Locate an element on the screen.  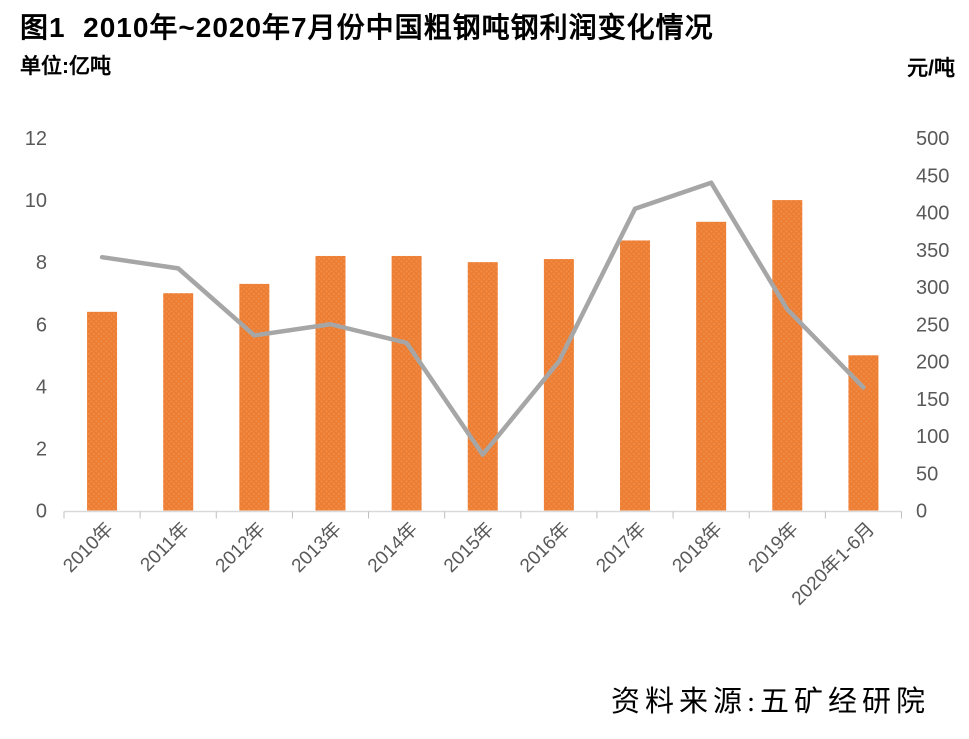
x-axis-label: 2016年 is located at coordinates (545, 547).